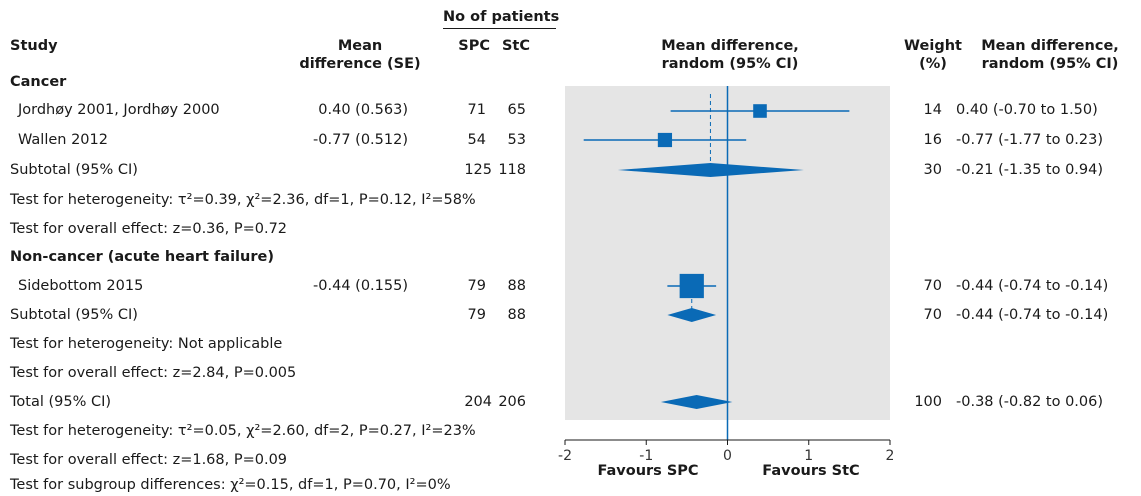  I want to click on group-label-noncancer: Non-cancer (acute heart failure), so click(142, 257).